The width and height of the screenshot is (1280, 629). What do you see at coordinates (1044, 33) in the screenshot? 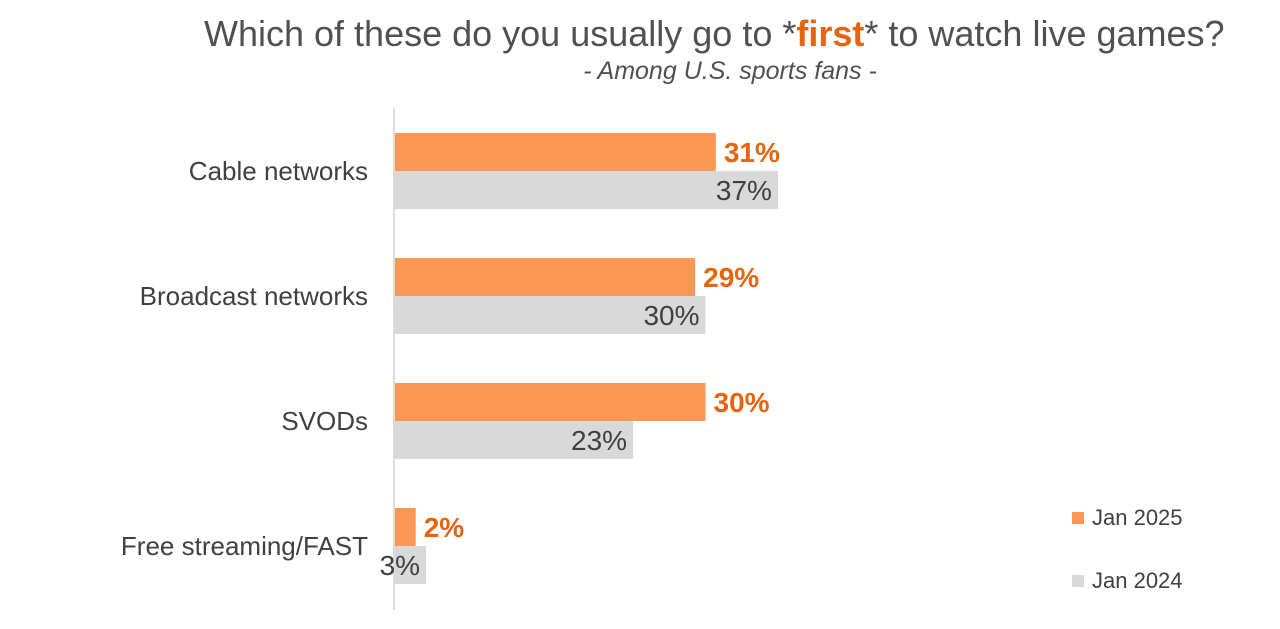
I see `title-suffix: * to watch live games?` at bounding box center [1044, 33].